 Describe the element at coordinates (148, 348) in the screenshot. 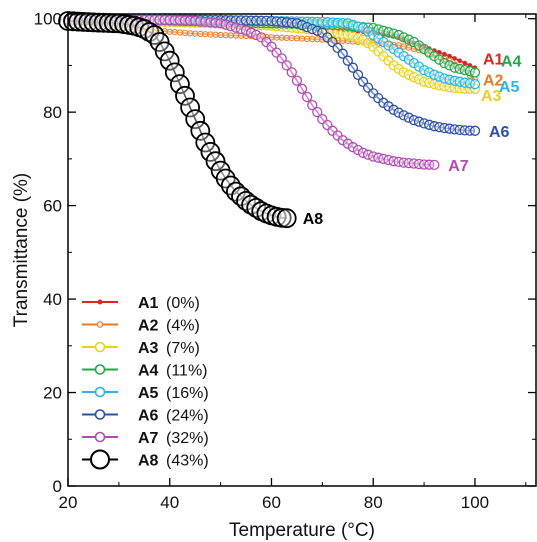

I see `legend-name: A3` at that location.